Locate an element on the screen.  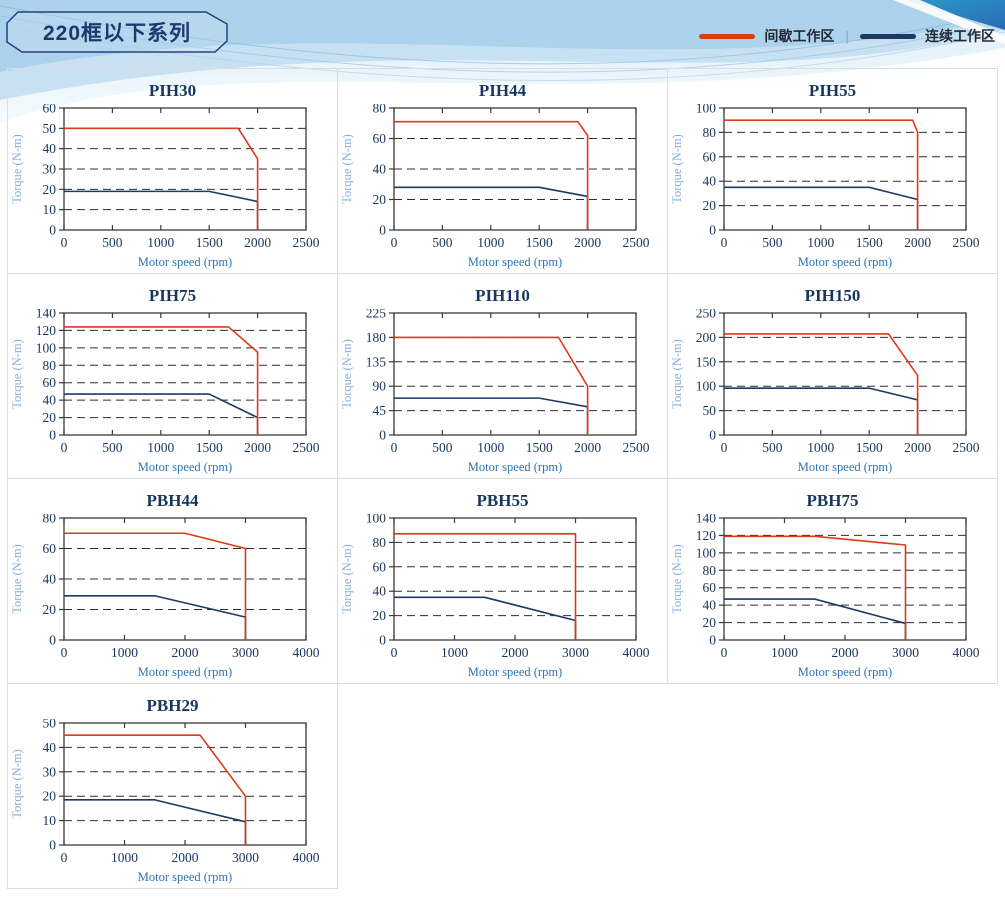
continuous-line-swatch is located at coordinates (888, 36).